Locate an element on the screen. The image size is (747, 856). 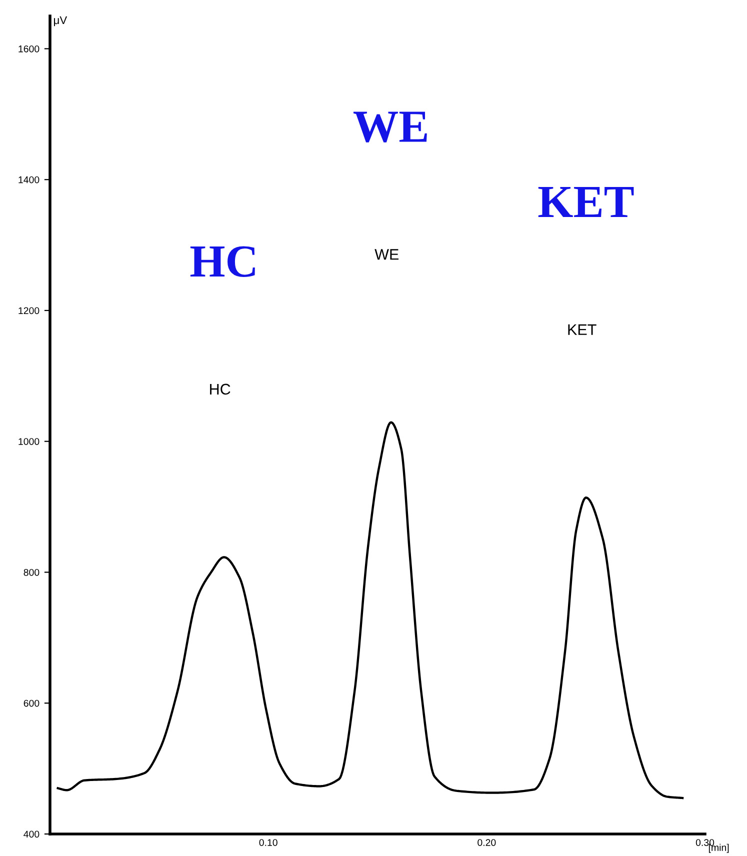
x-tick-label: 0.20 is located at coordinates (487, 842).